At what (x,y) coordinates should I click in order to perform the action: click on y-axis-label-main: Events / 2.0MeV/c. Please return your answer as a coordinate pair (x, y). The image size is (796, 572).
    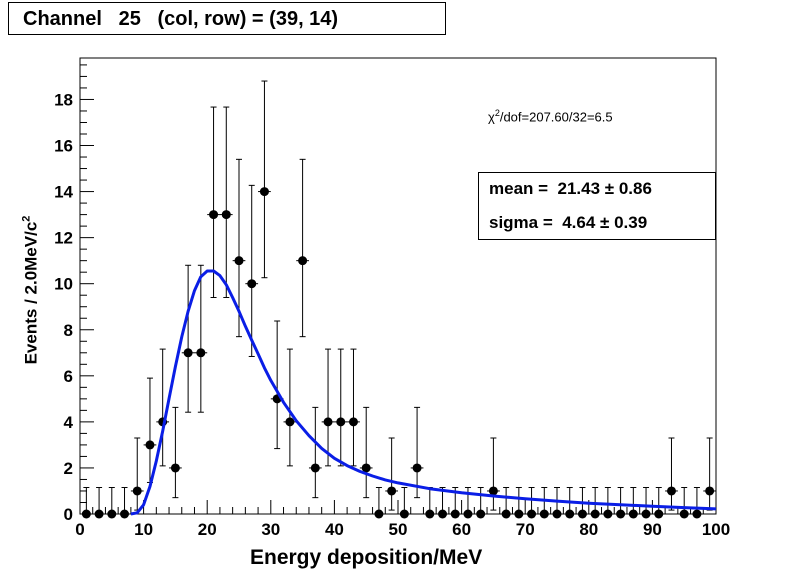
    Looking at the image, I should click on (31, 293).